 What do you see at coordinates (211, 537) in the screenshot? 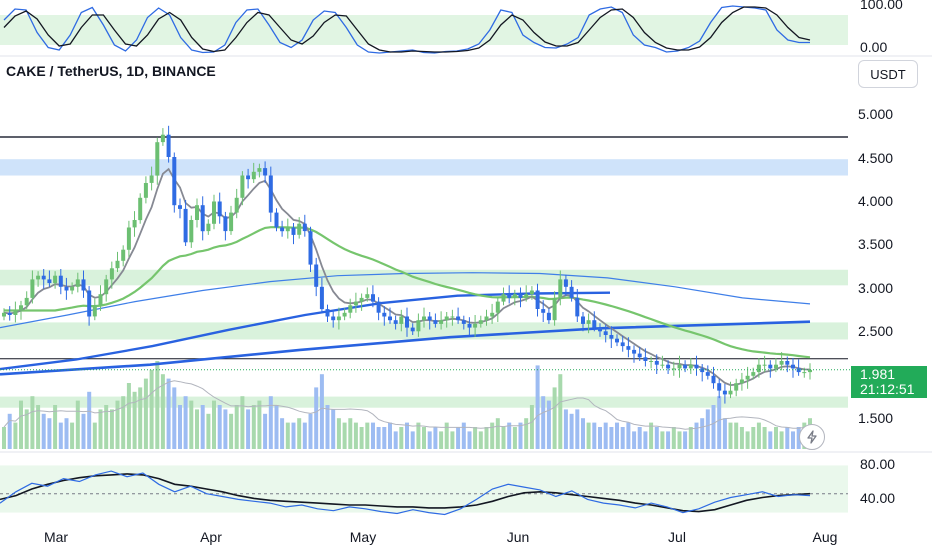
I see `time-tick-label: Apr` at bounding box center [211, 537].